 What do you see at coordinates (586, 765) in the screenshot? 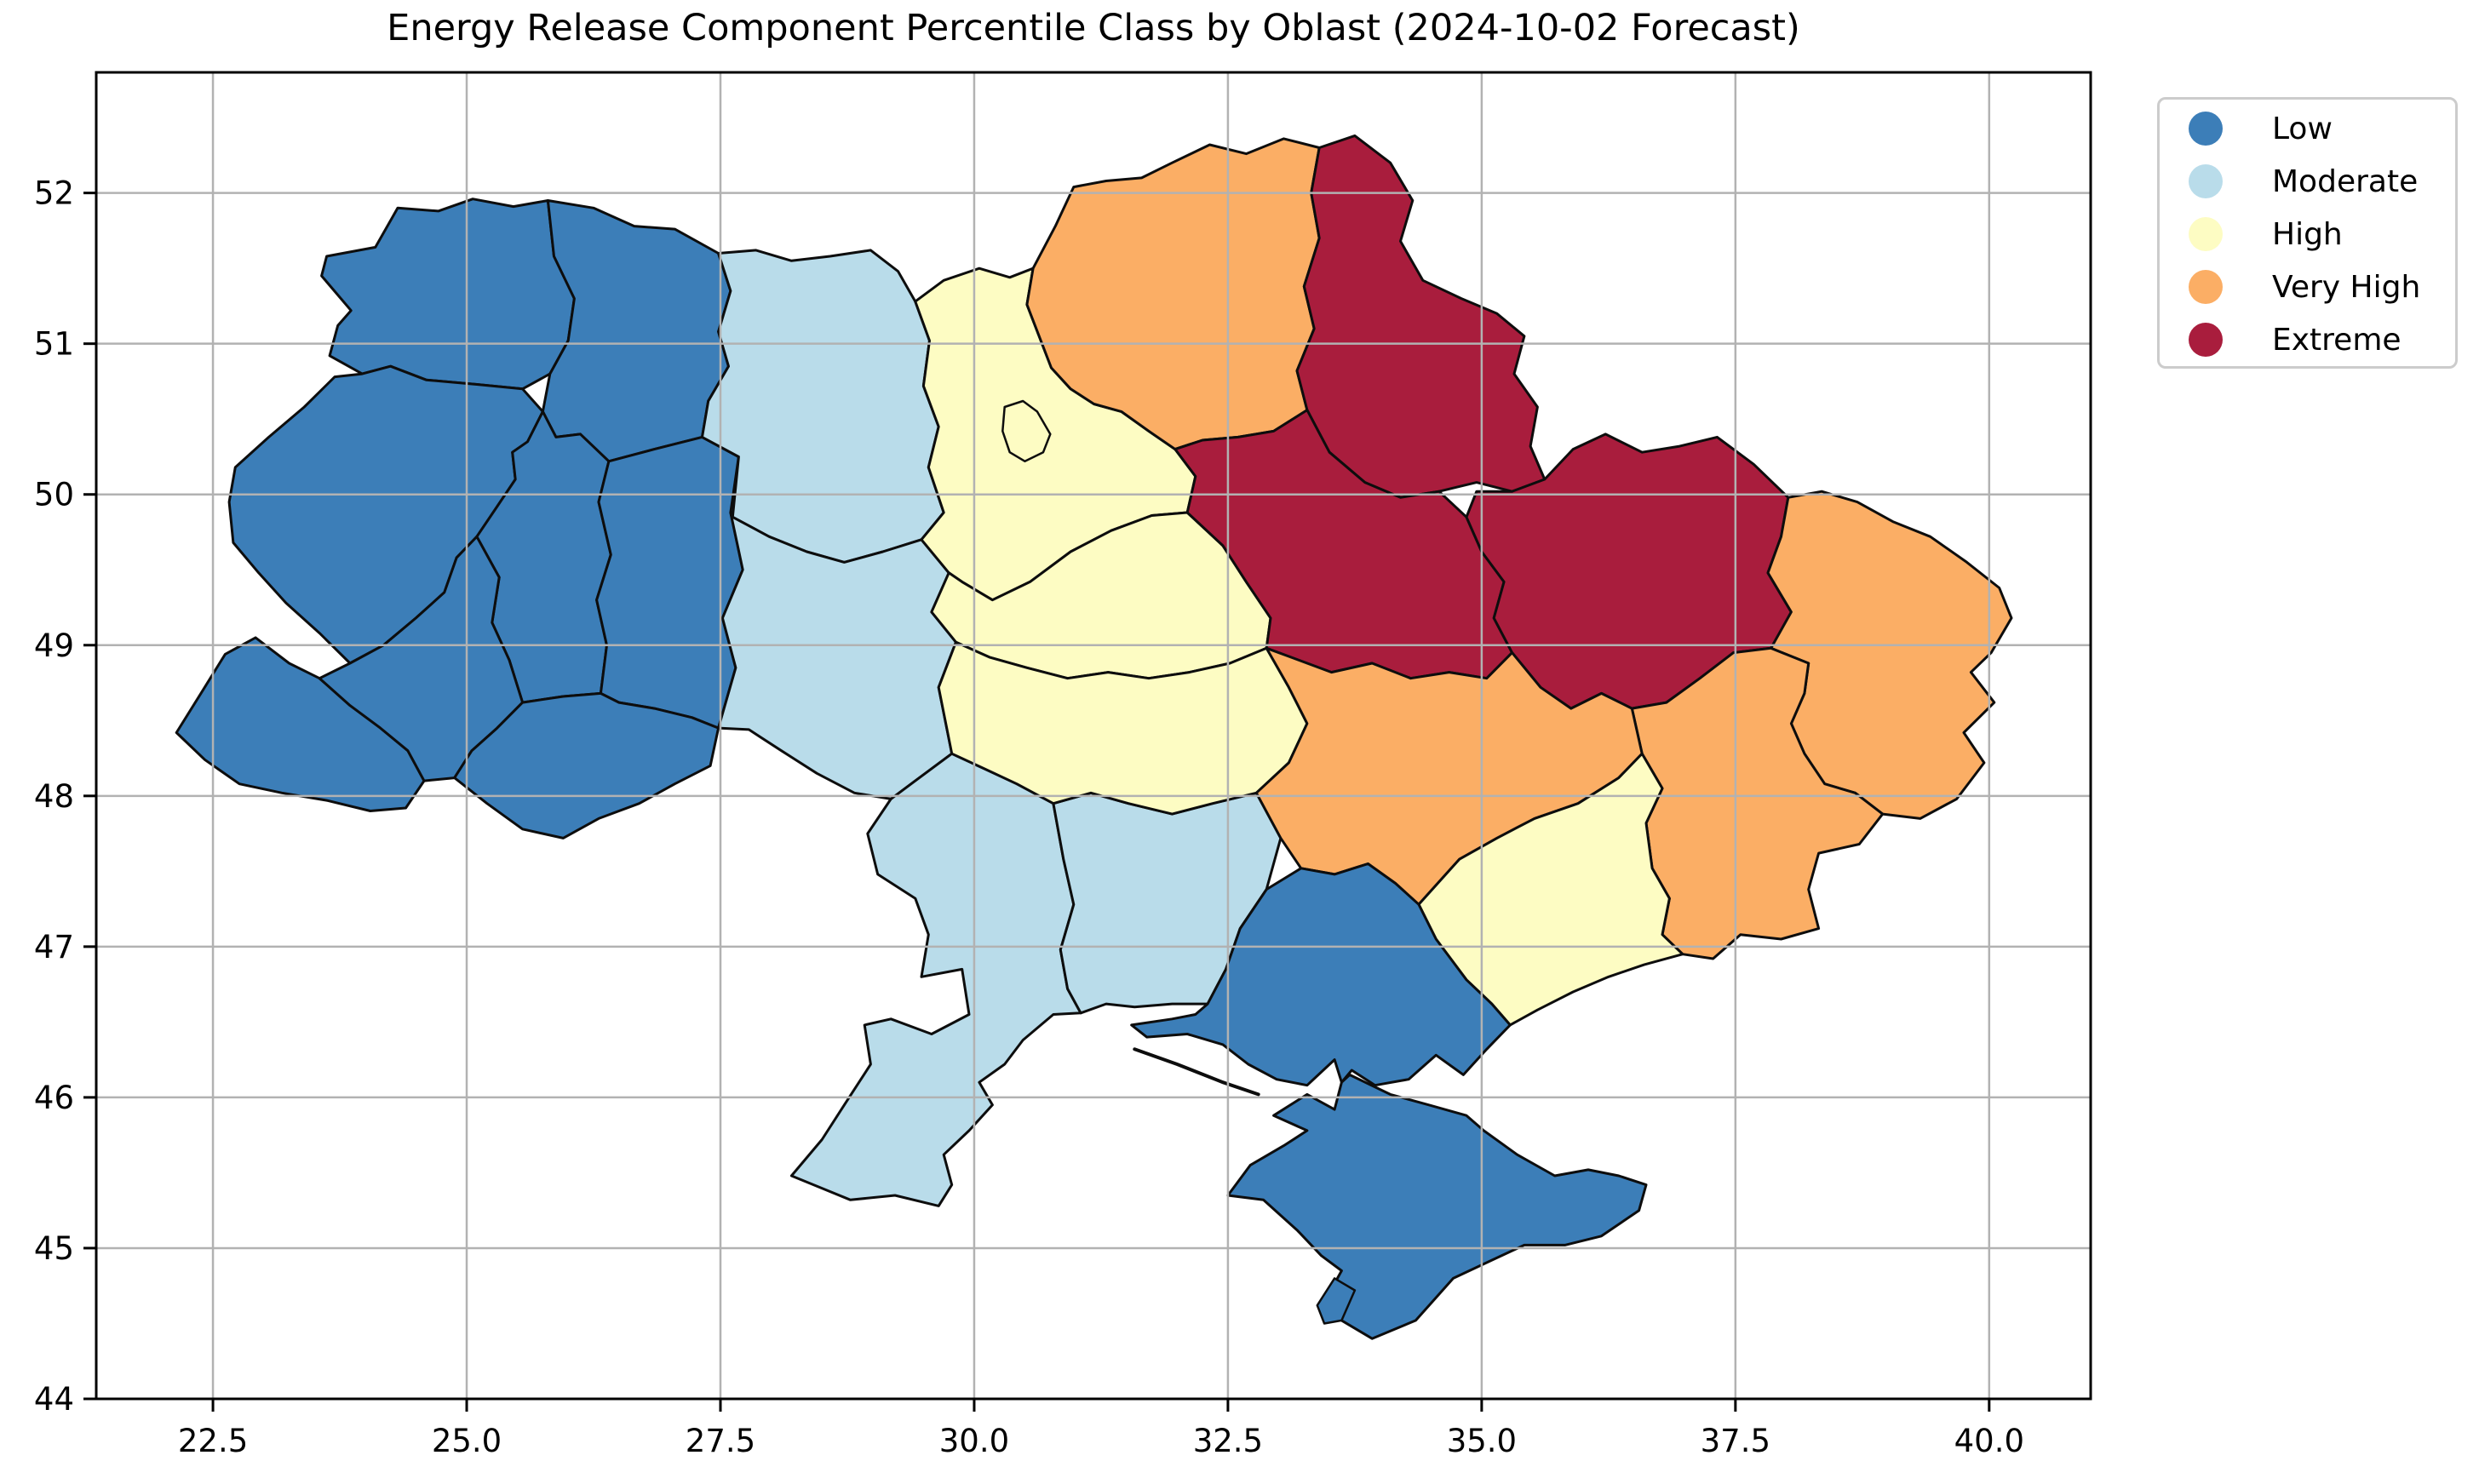
I see `region-chernivtsi` at bounding box center [586, 765].